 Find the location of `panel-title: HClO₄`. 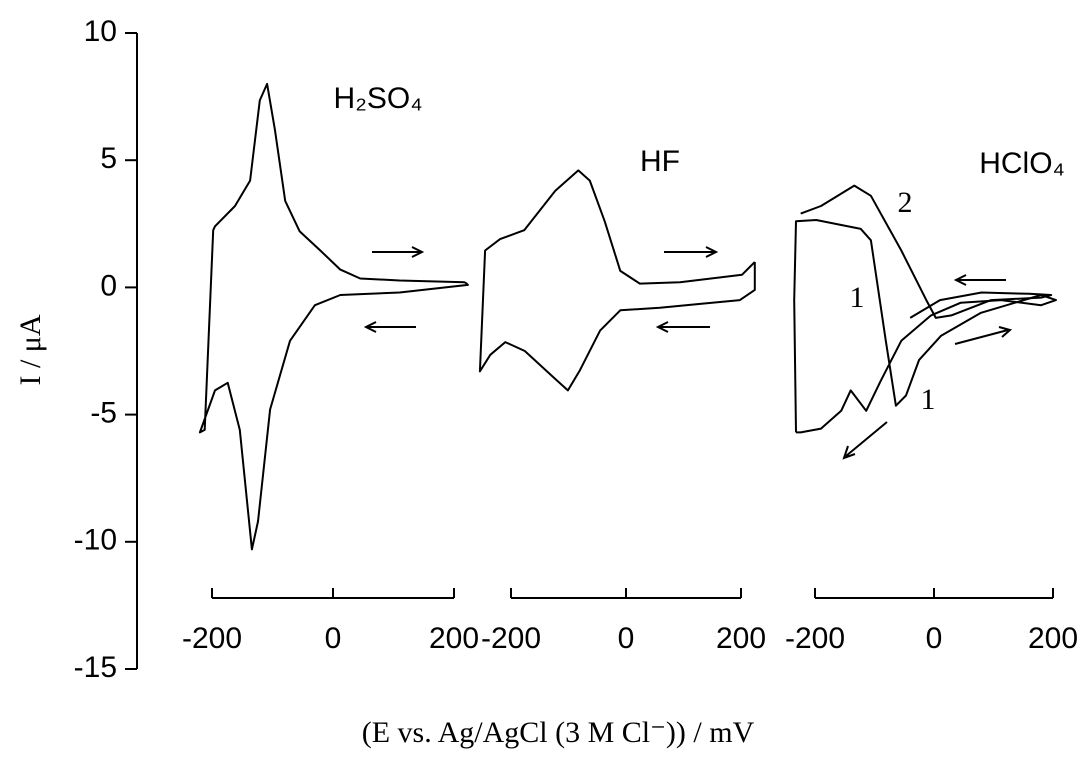

panel-title: HClO₄ is located at coordinates (1022, 163).